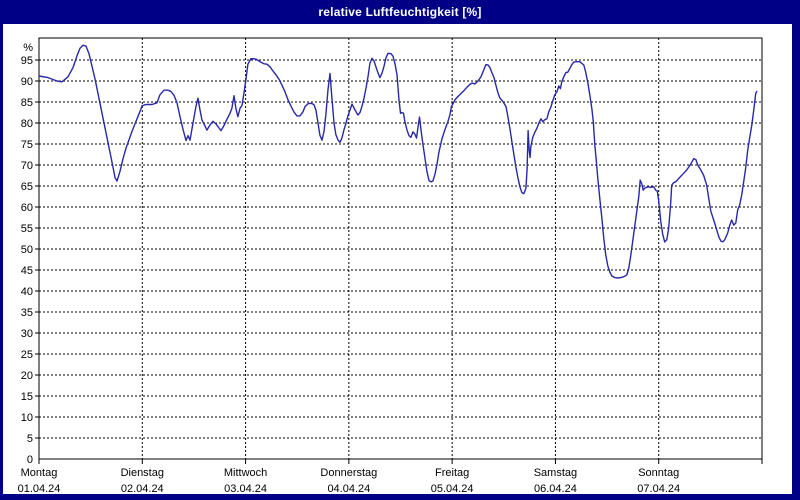 The width and height of the screenshot is (800, 500). I want to click on y-tick-label: 85, so click(27, 103).